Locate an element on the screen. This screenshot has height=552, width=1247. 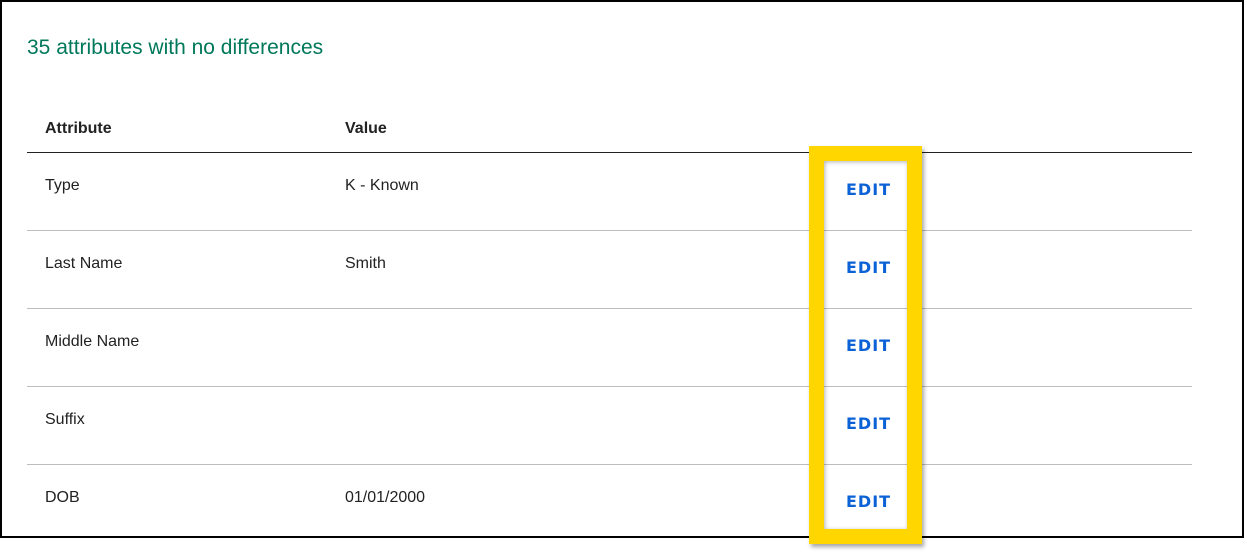
attribute-name: Suffix is located at coordinates (65, 419).